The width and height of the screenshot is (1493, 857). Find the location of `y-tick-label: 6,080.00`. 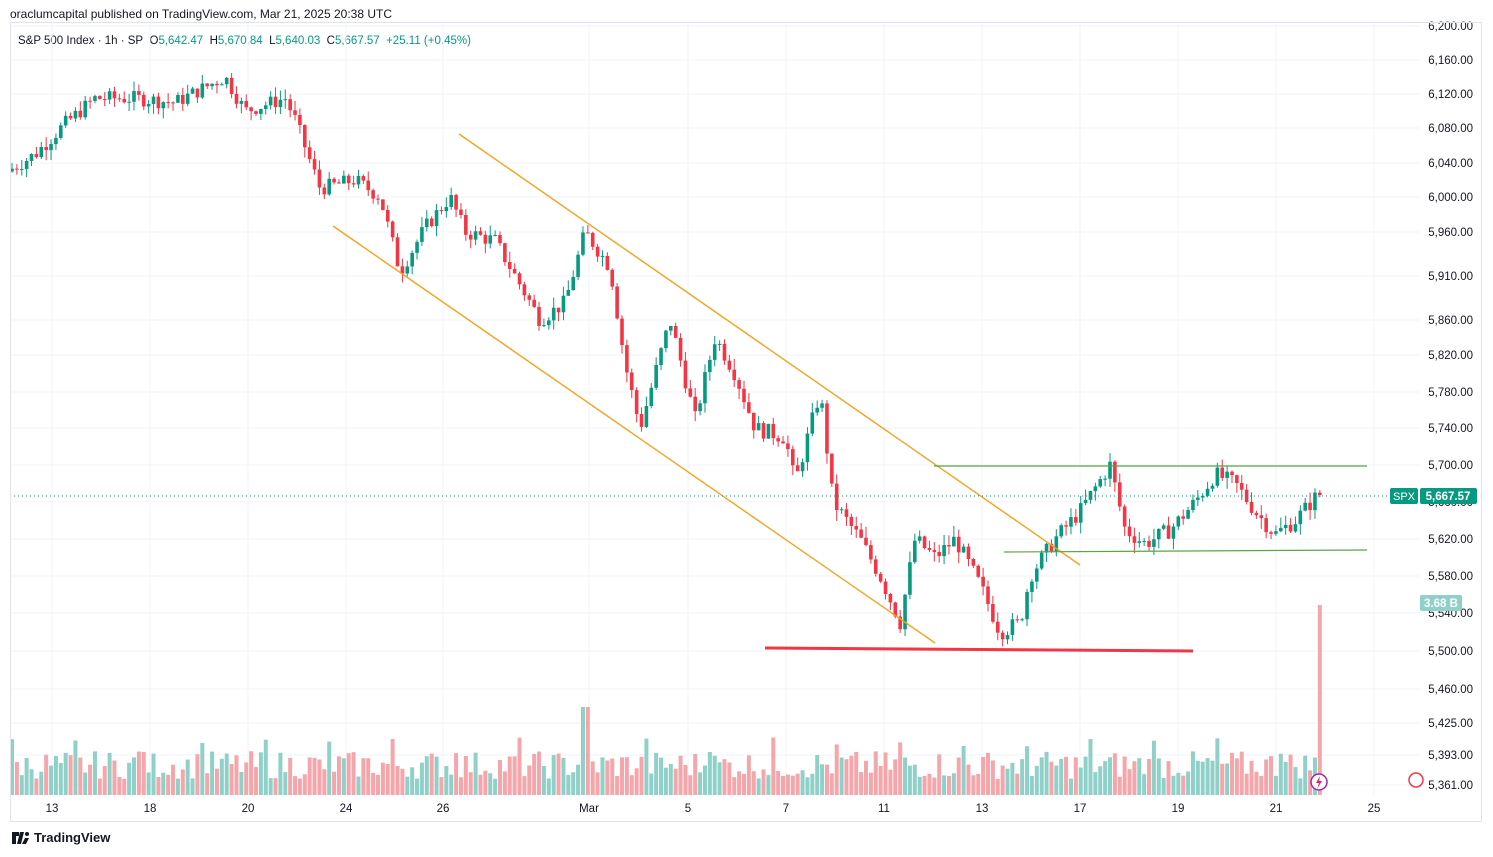

y-tick-label: 6,080.00 is located at coordinates (1450, 129).